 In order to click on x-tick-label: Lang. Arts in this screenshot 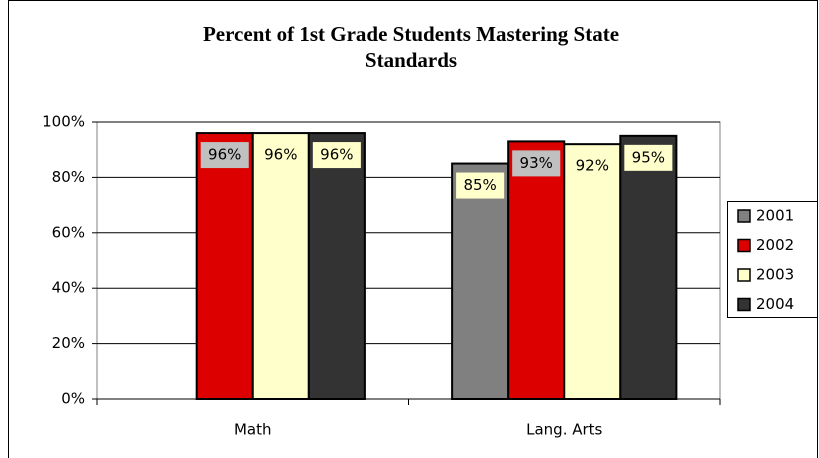, I will do `click(564, 430)`.